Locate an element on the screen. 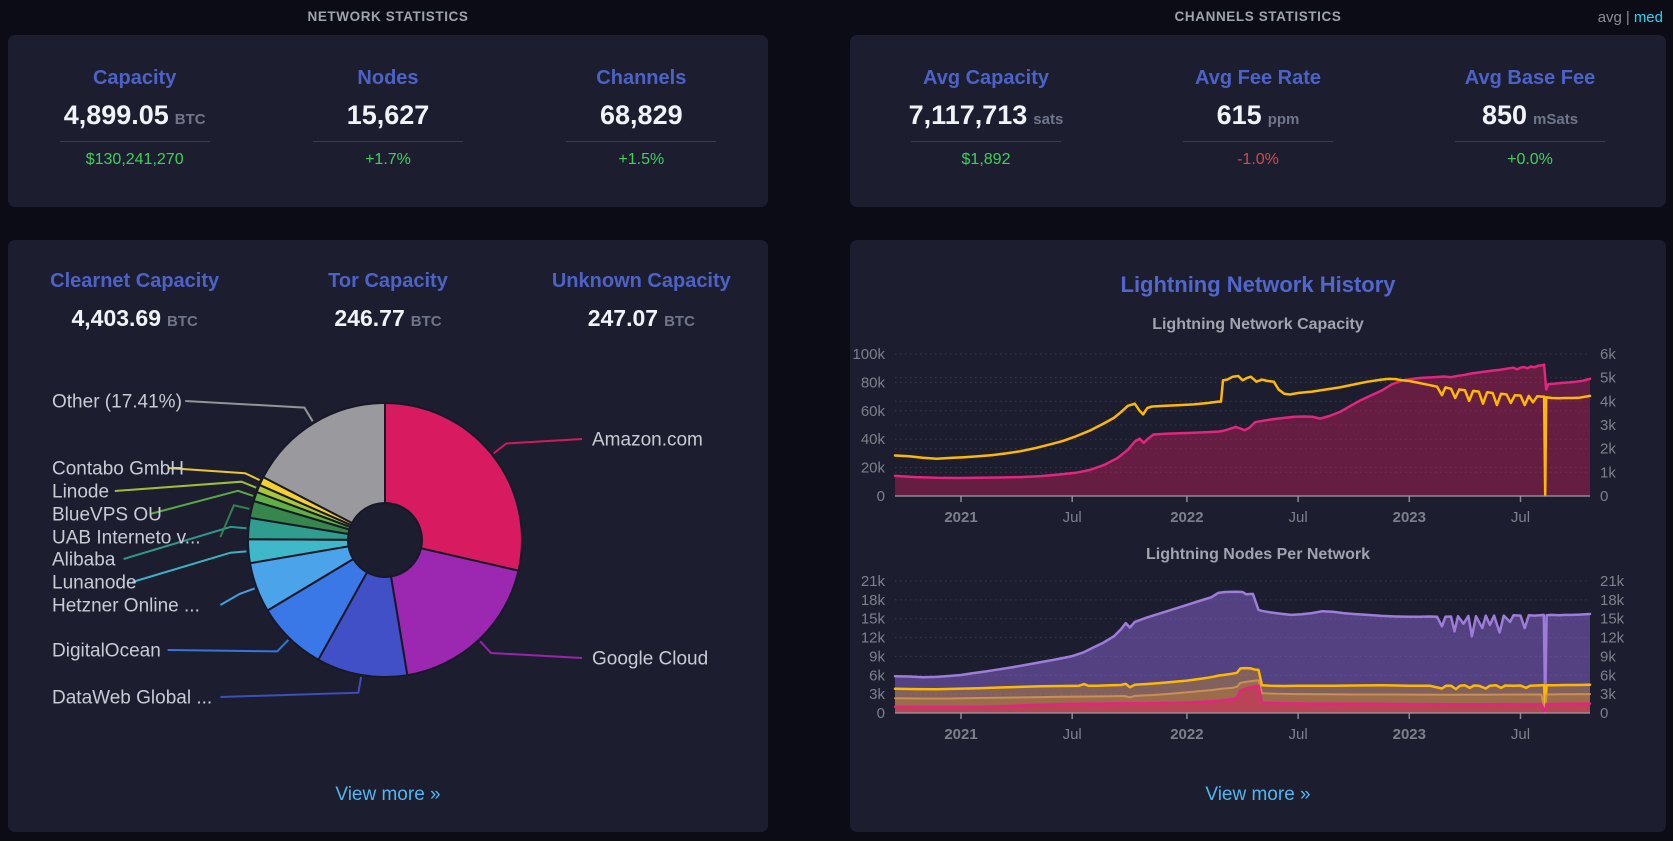  y-left-label: 80k is located at coordinates (873, 382).